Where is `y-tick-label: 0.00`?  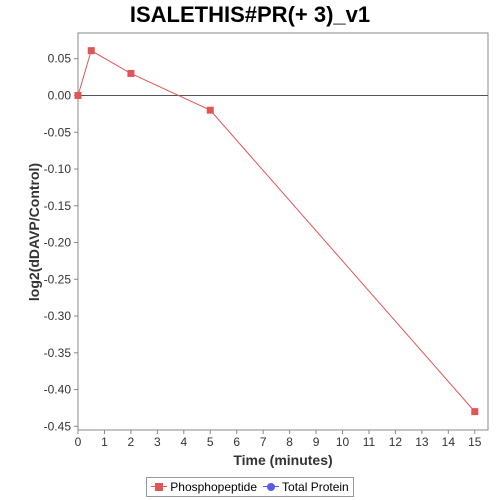 y-tick-label: 0.00 is located at coordinates (60, 95).